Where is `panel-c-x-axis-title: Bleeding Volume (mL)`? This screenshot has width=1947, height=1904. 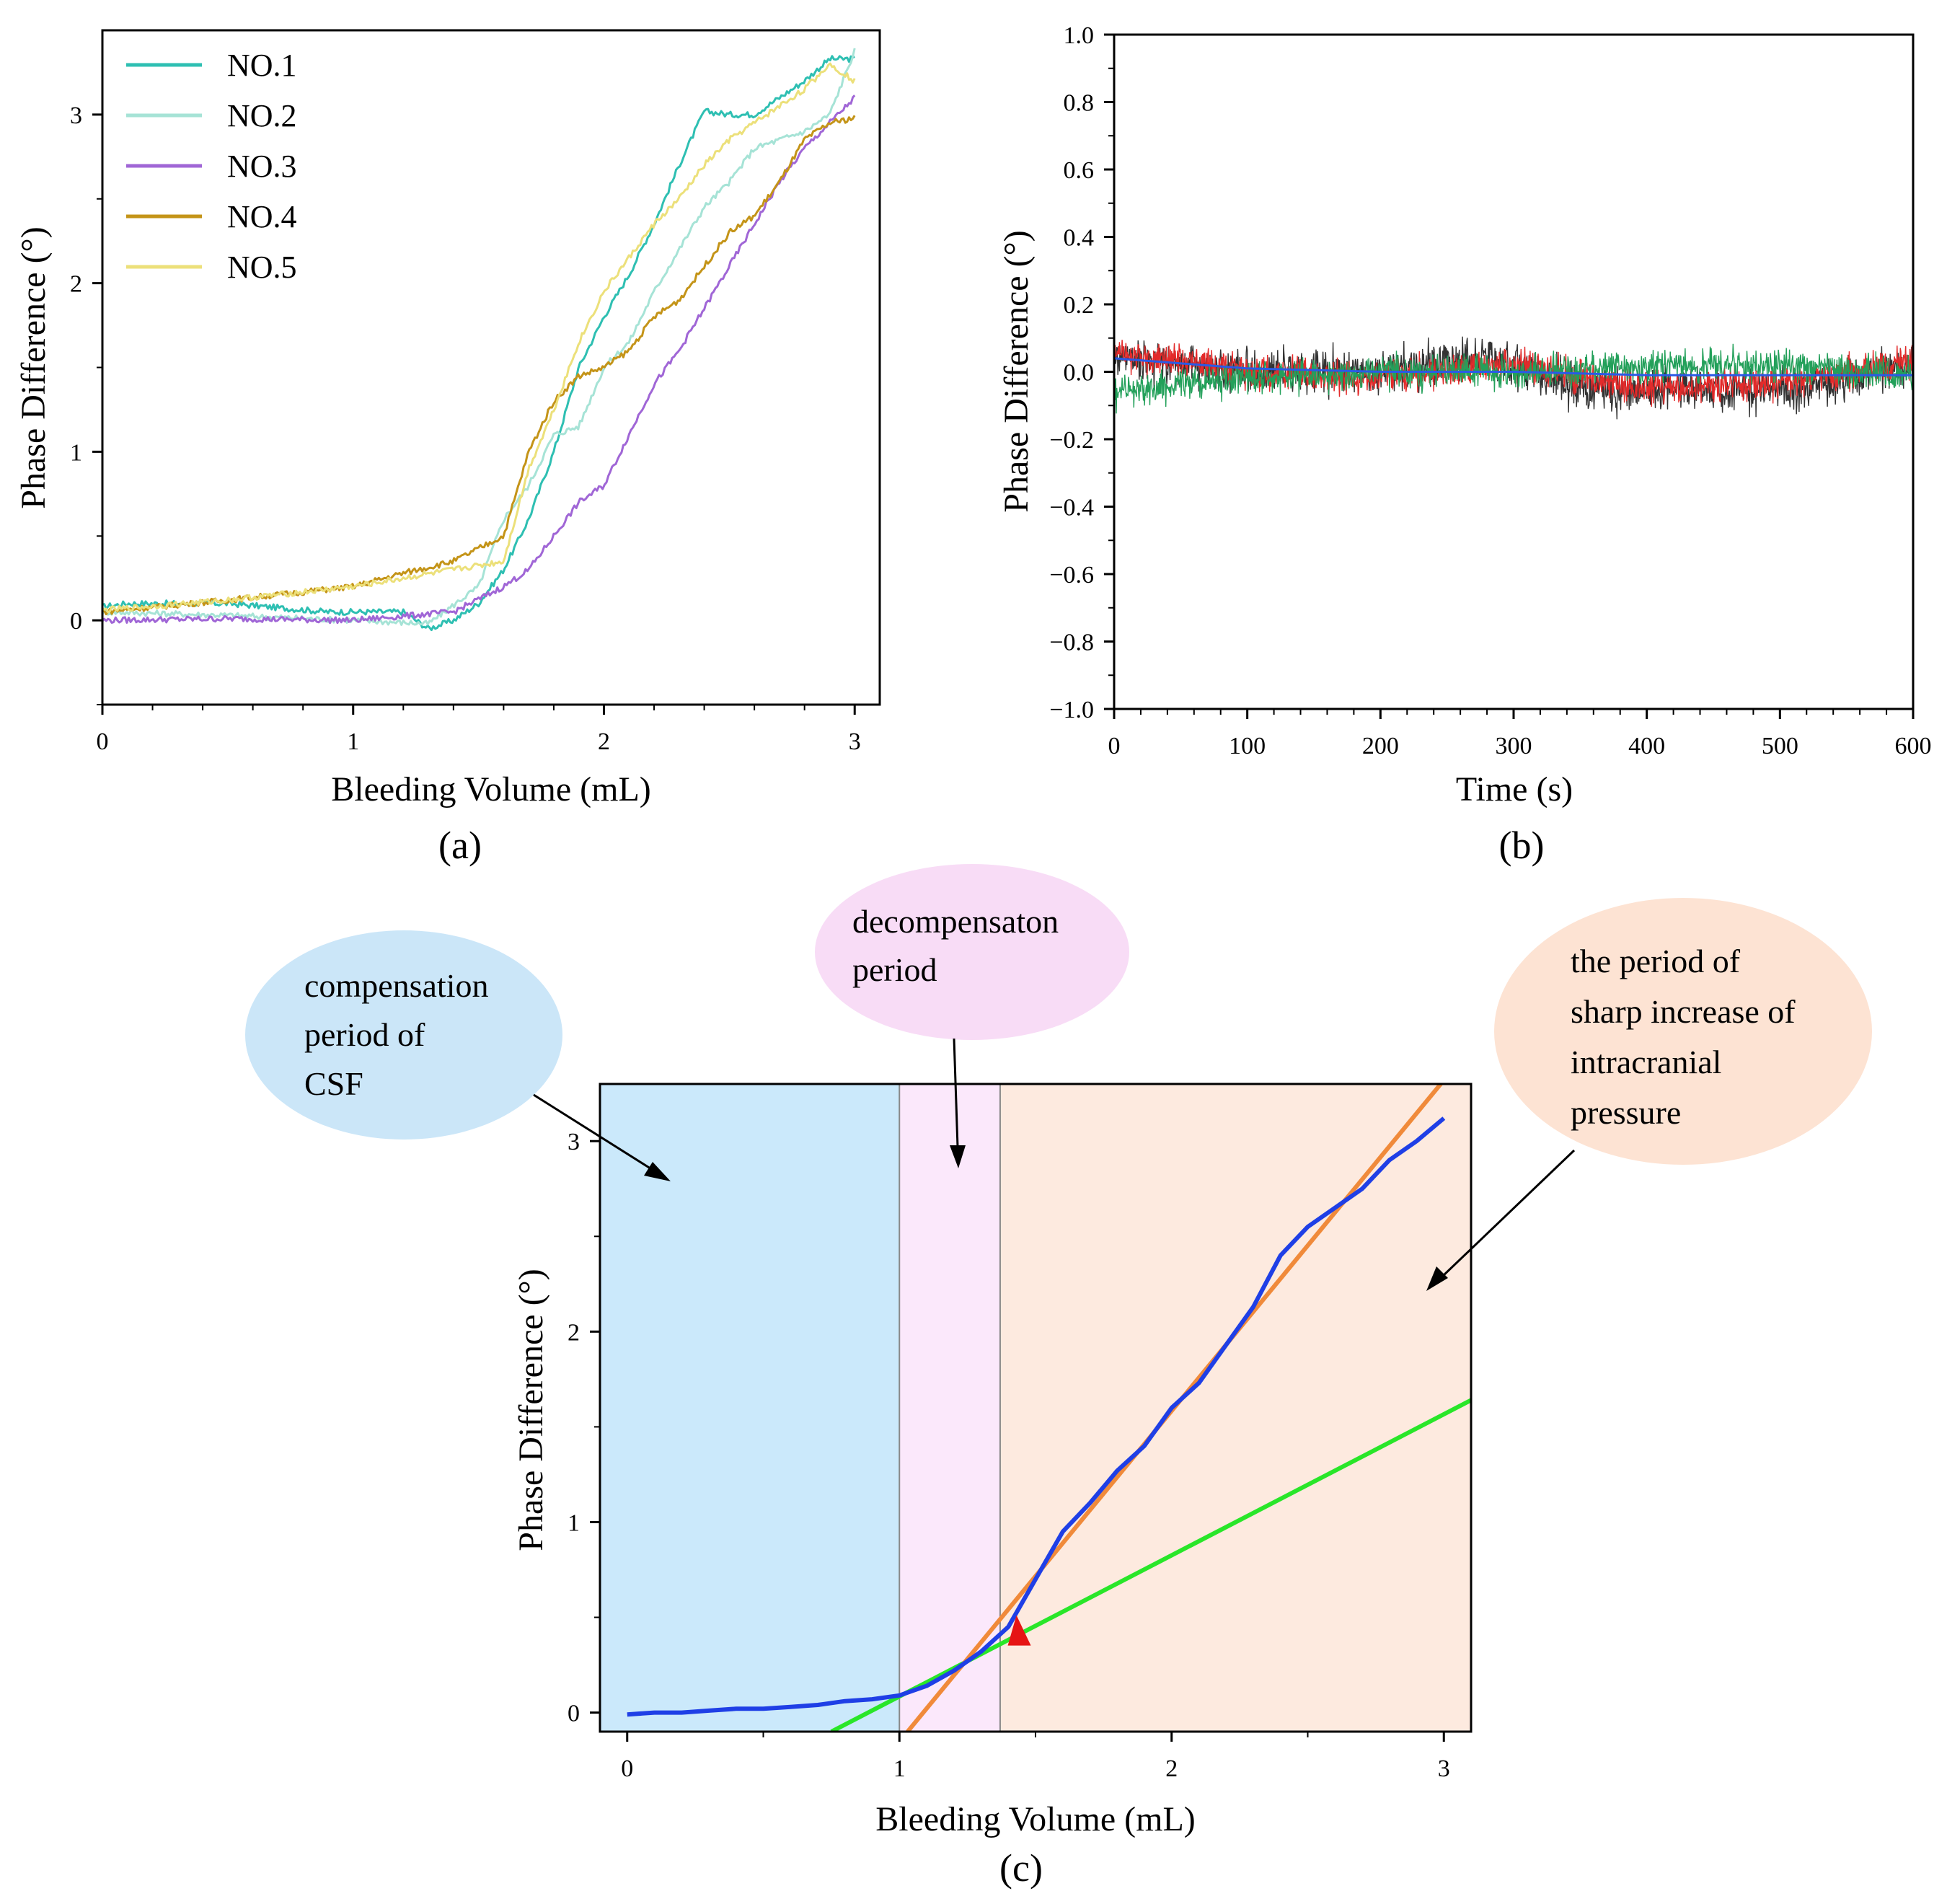
panel-c-x-axis-title: Bleeding Volume (mL) is located at coordinates (1035, 1819).